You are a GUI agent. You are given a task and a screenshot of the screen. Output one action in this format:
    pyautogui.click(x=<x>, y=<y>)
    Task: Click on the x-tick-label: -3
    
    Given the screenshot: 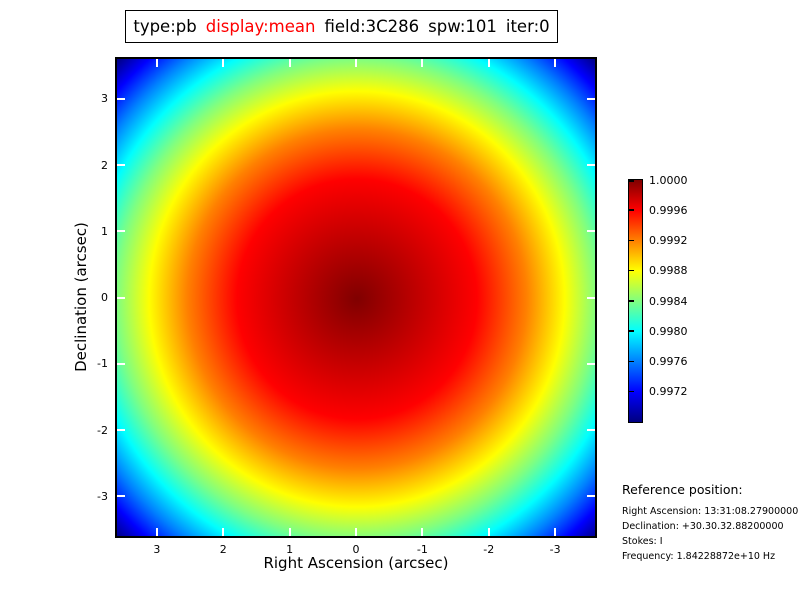 What is the action you would take?
    pyautogui.click(x=555, y=549)
    